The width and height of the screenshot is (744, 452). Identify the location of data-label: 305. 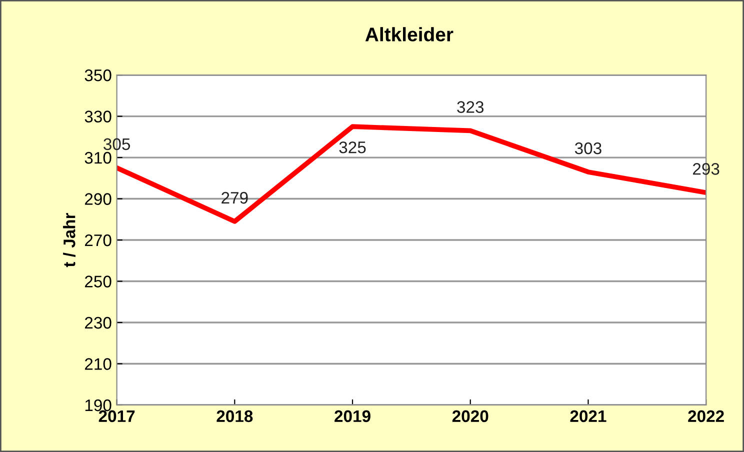
(117, 144).